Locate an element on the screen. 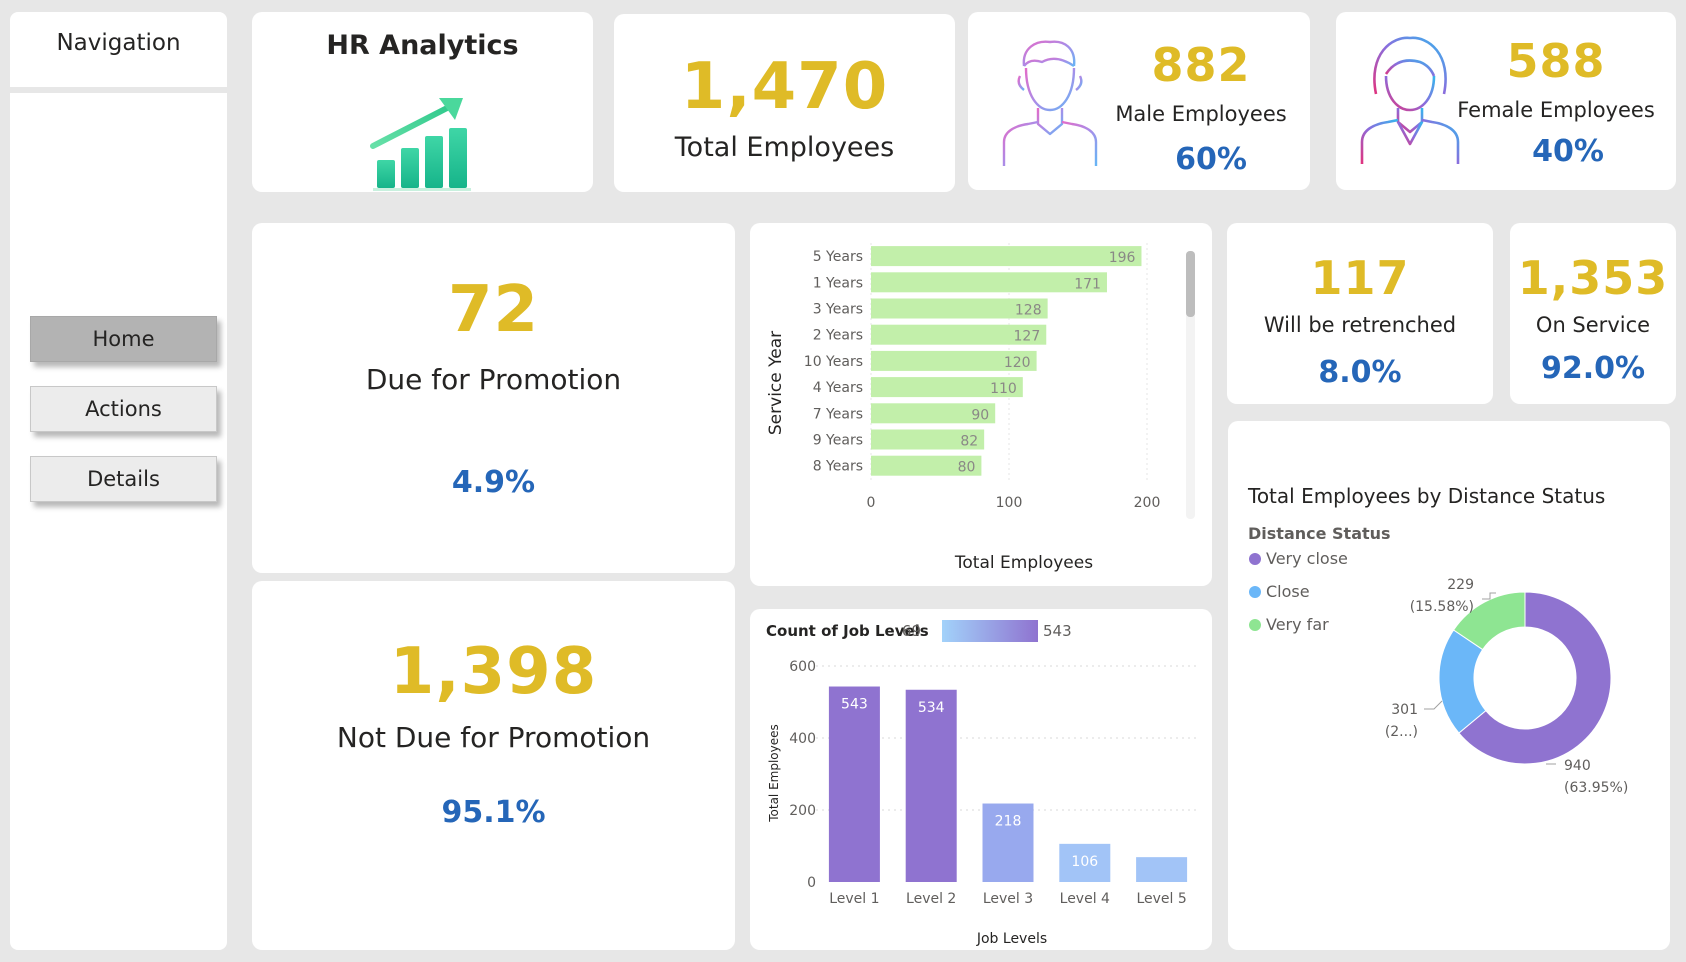 Image resolution: width=1686 pixels, height=962 pixels. distance-data-label-value: 940 is located at coordinates (1577, 766).